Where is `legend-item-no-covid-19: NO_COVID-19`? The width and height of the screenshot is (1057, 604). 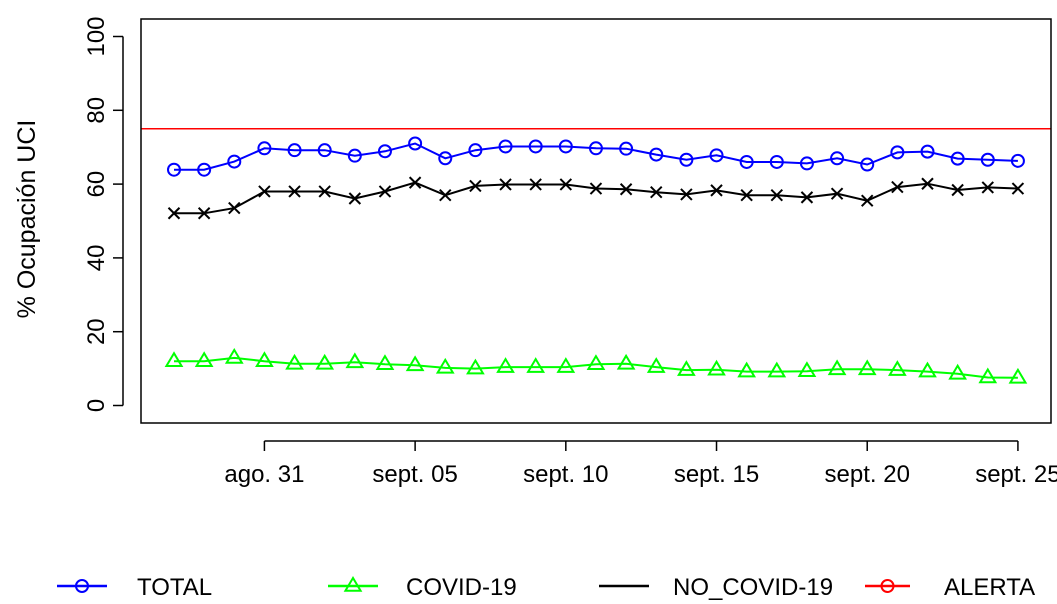 legend-item-no-covid-19: NO_COVID-19 is located at coordinates (716, 587).